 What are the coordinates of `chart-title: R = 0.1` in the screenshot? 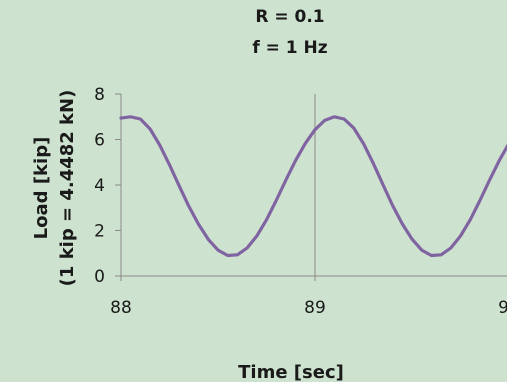 It's located at (289, 17).